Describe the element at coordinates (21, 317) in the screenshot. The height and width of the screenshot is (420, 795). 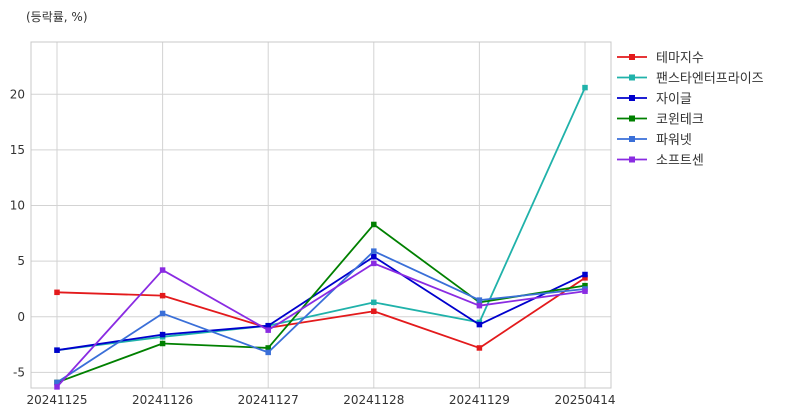
I see `y-tick-label: 0` at that location.